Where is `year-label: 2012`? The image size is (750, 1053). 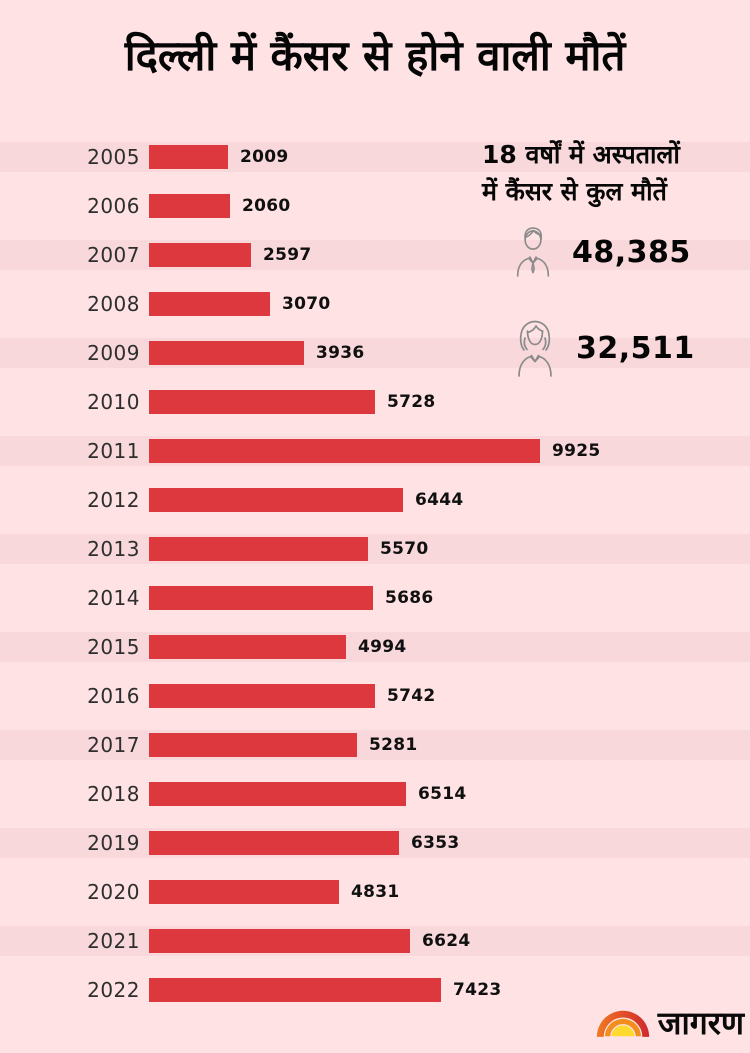 year-label: 2012 is located at coordinates (113, 499).